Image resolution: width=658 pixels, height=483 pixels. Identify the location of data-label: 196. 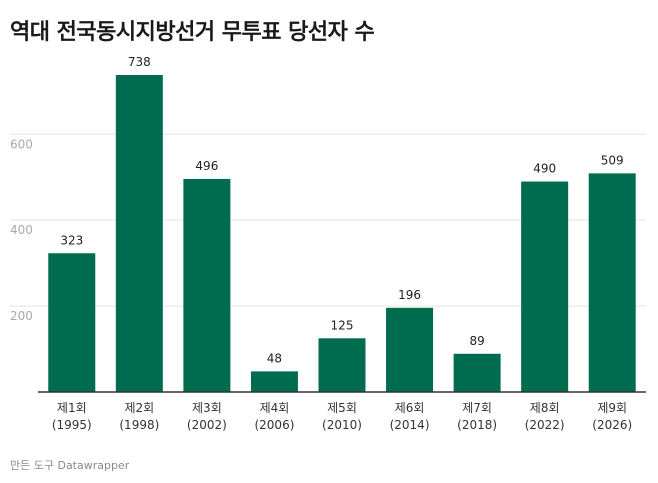
(409, 295).